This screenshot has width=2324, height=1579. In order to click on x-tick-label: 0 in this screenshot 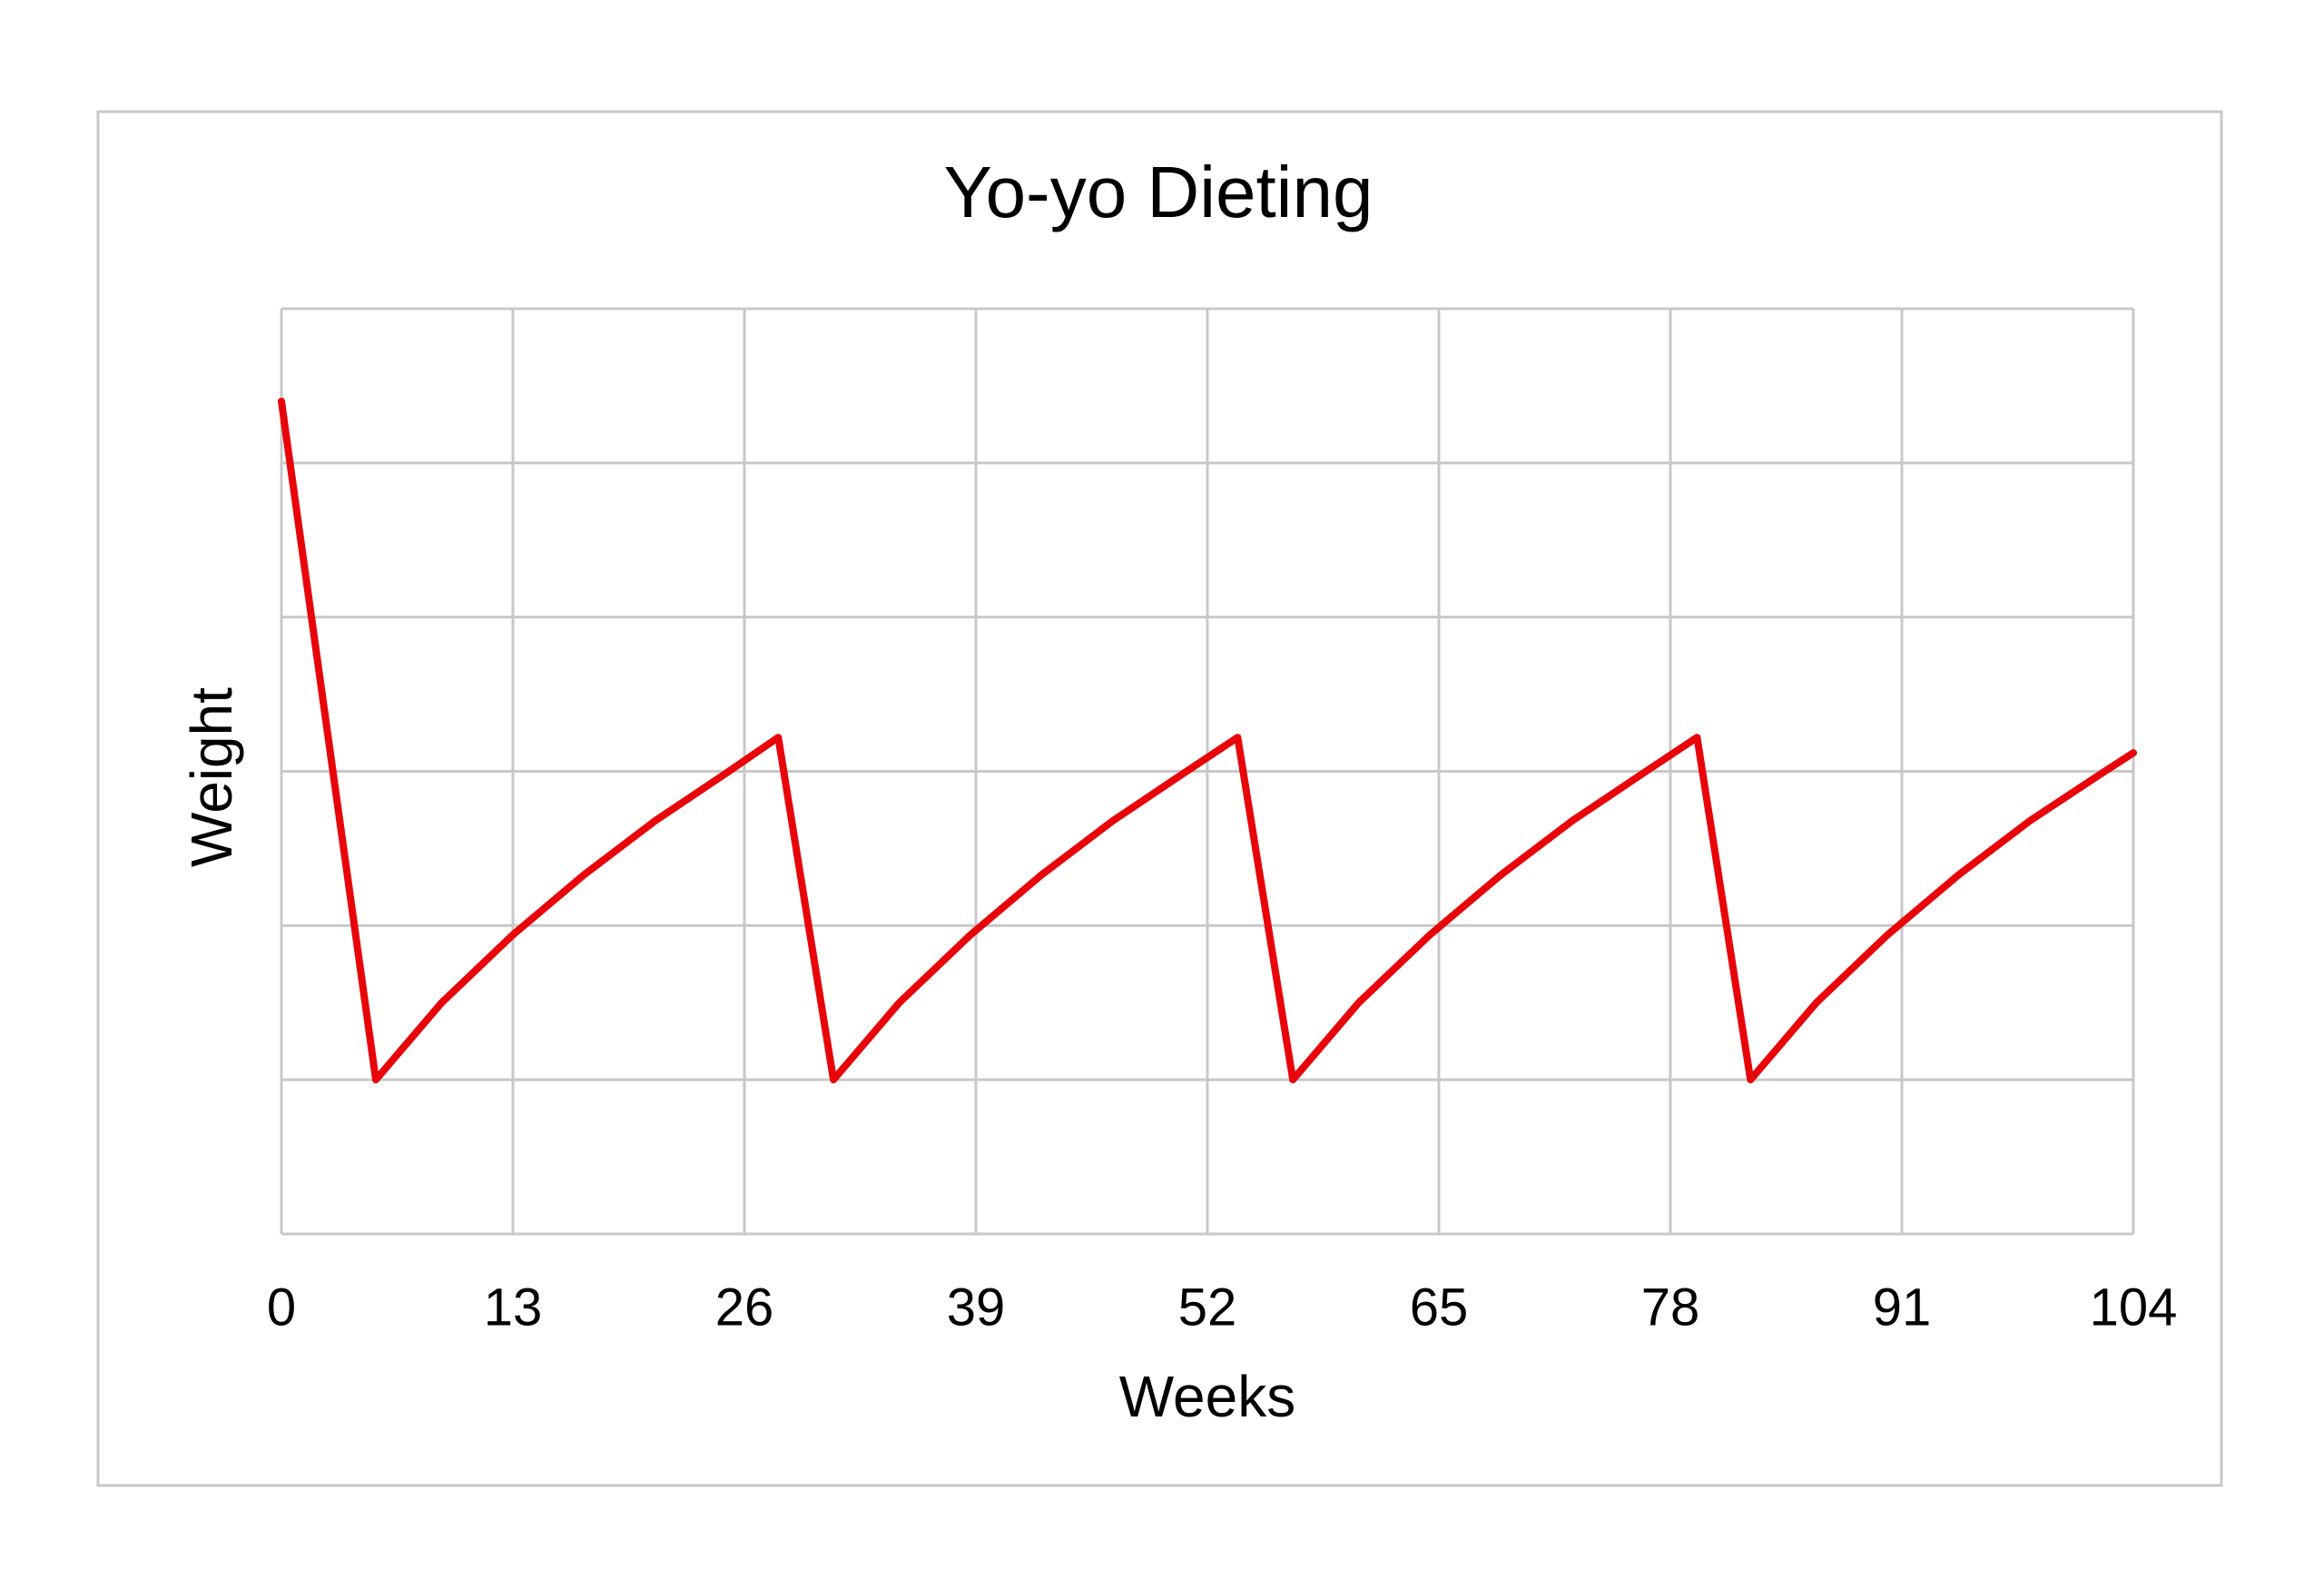, I will do `click(281, 1307)`.